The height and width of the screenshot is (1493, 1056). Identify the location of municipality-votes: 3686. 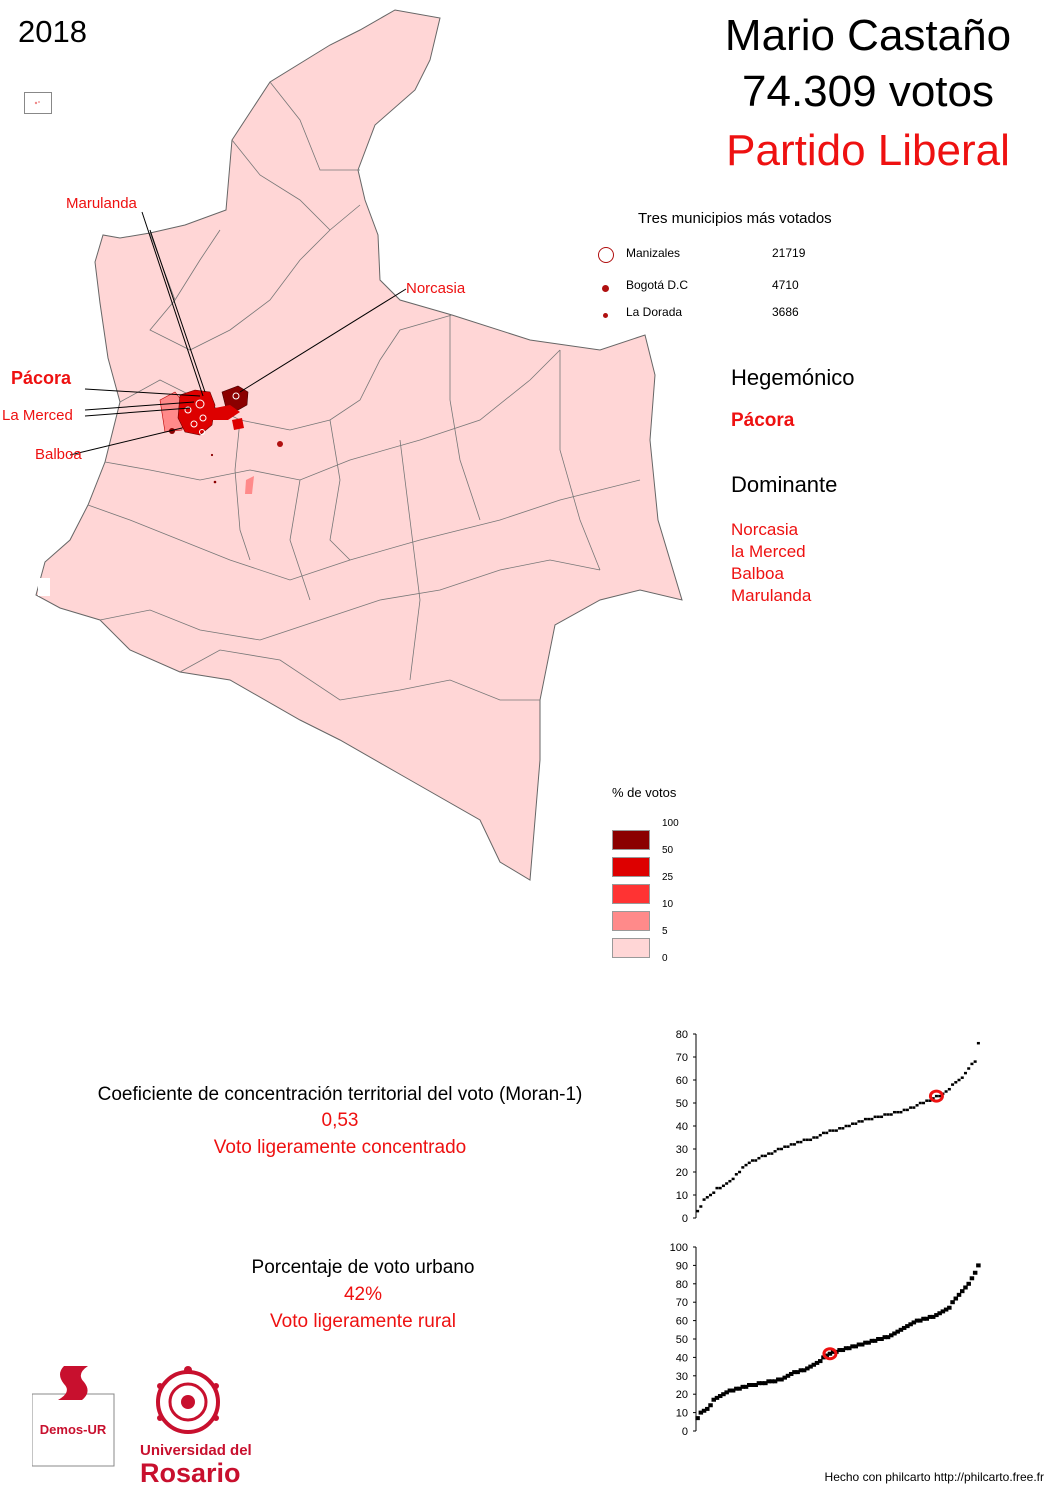
(785, 312).